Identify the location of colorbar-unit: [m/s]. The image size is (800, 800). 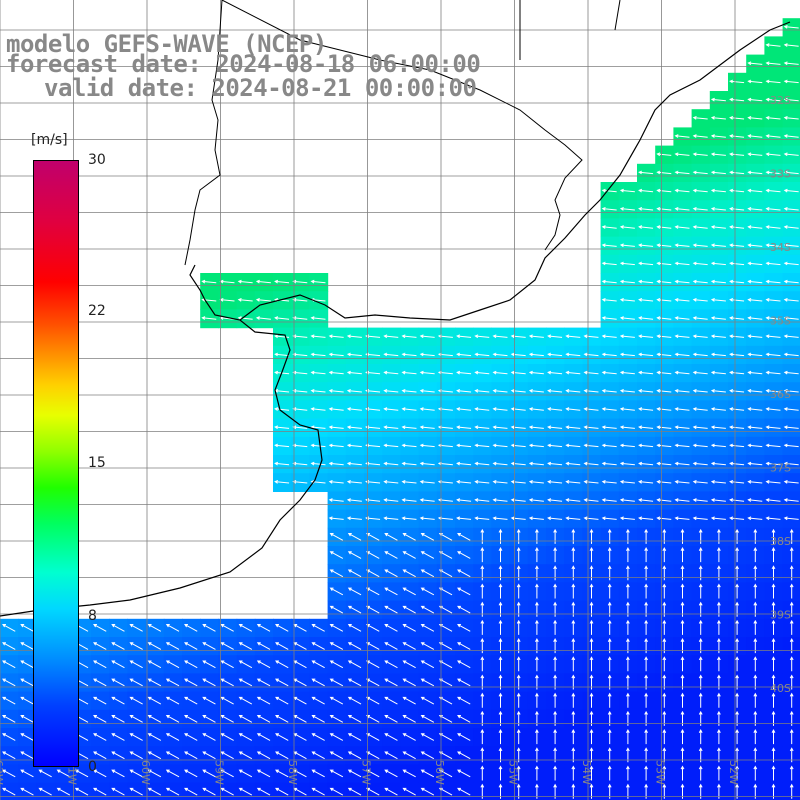
(49, 140).